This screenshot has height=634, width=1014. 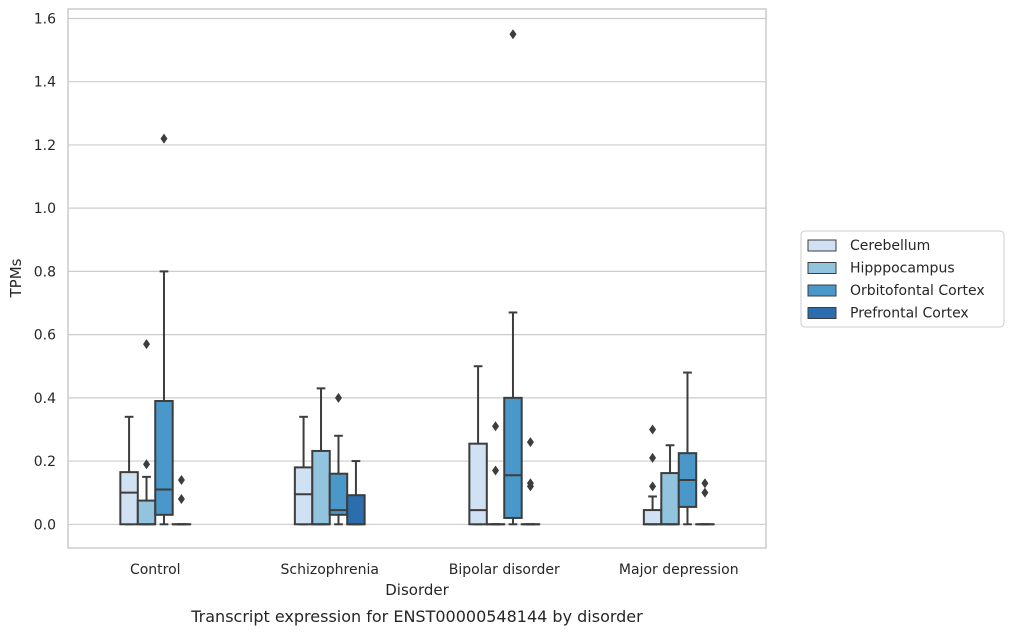 What do you see at coordinates (917, 291) in the screenshot?
I see `legend-label: Orbitofontal Cortex` at bounding box center [917, 291].